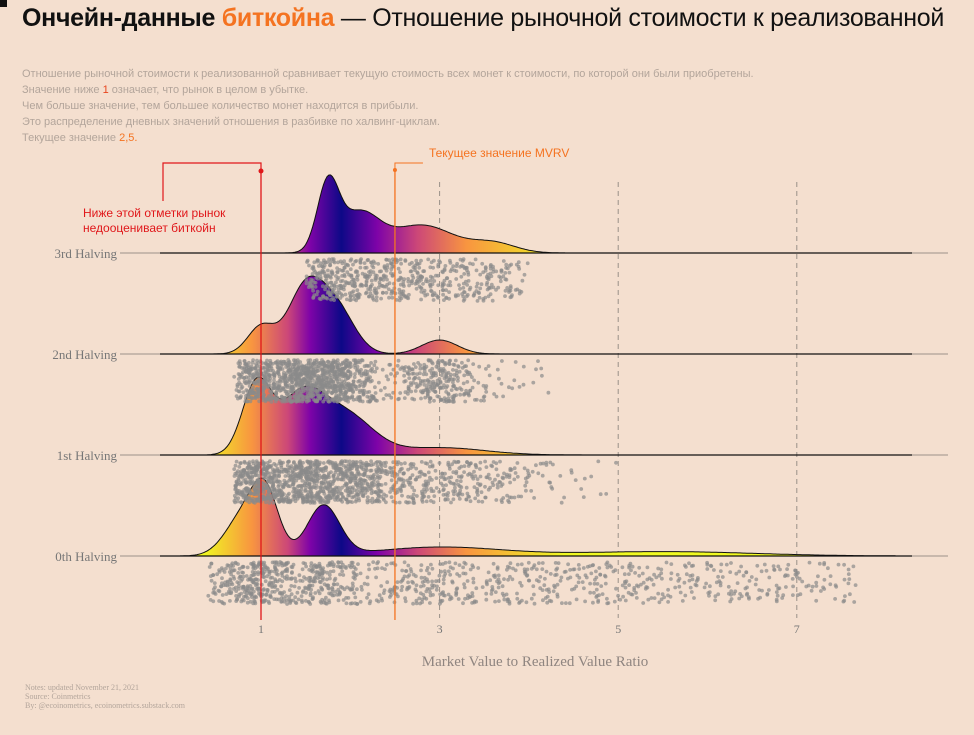  What do you see at coordinates (210, 90) in the screenshot?
I see `description-line-2-b: означает, что рынок в целом в убытке.` at bounding box center [210, 90].